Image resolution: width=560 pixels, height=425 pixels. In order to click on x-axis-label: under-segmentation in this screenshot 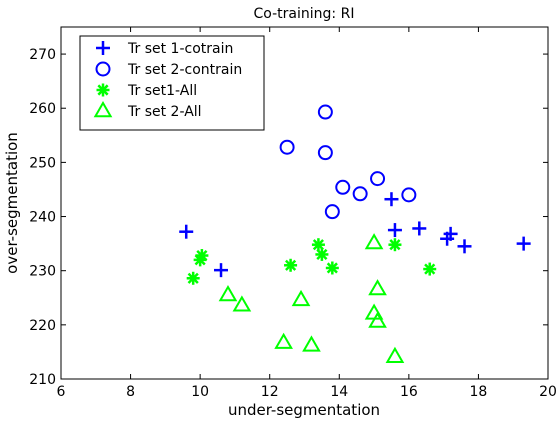, I will do `click(304, 410)`.